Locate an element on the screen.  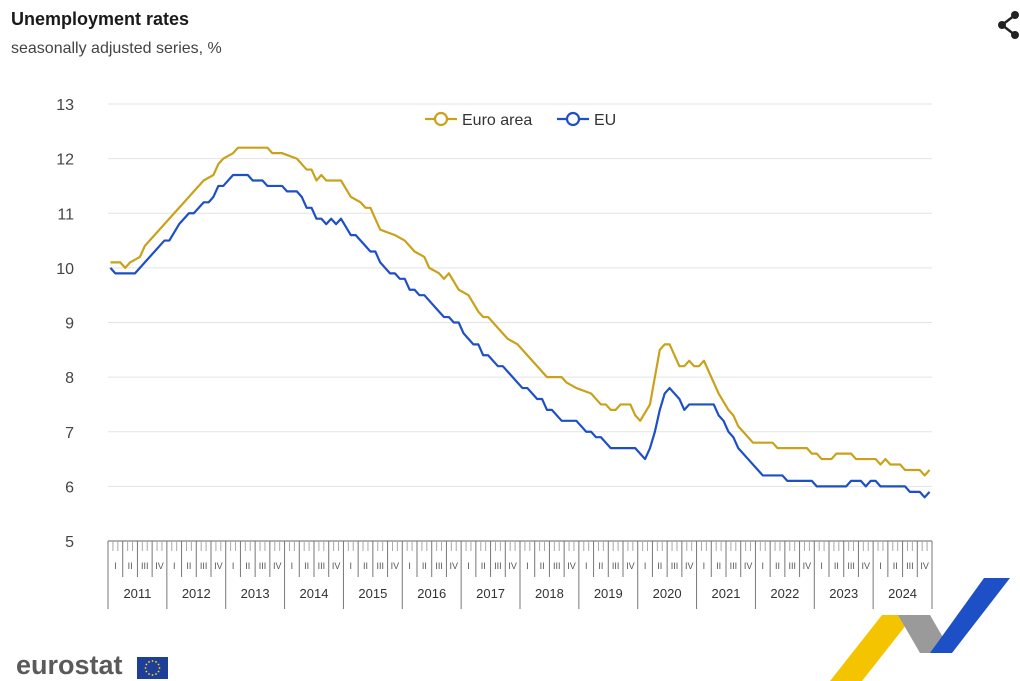
y-tick-label: 6 is located at coordinates (69, 487).